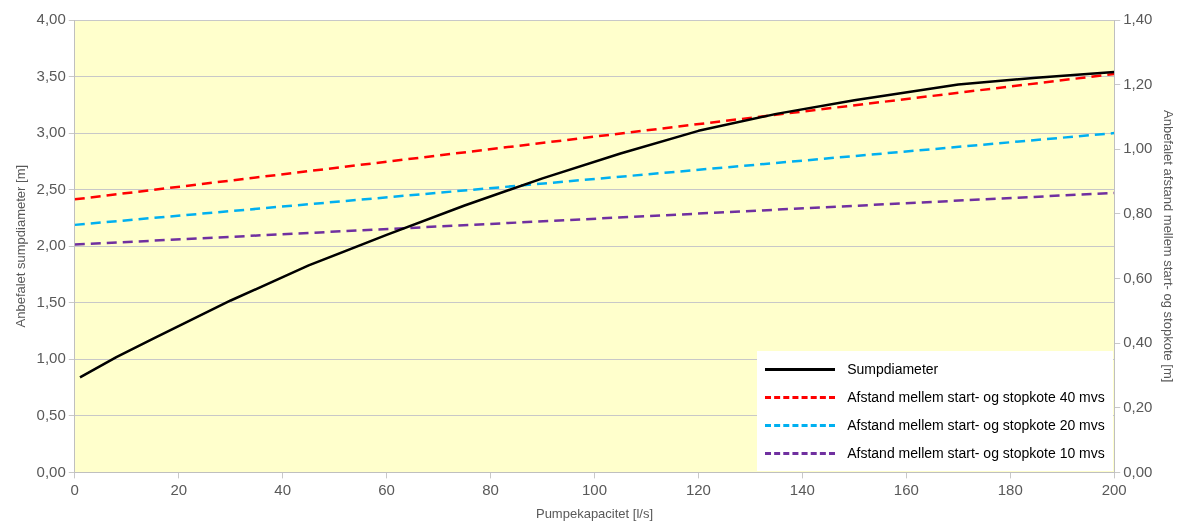 The height and width of the screenshot is (528, 1189). What do you see at coordinates (386, 489) in the screenshot?
I see `x-tick-label: 60` at bounding box center [386, 489].